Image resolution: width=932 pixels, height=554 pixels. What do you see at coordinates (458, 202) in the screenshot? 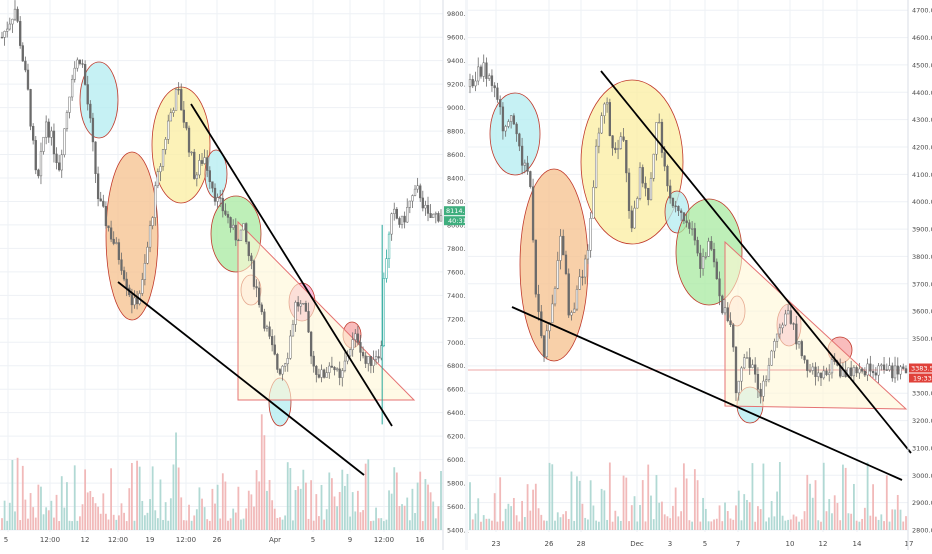
I see `y-tick-label: 8200.0` at bounding box center [458, 202].